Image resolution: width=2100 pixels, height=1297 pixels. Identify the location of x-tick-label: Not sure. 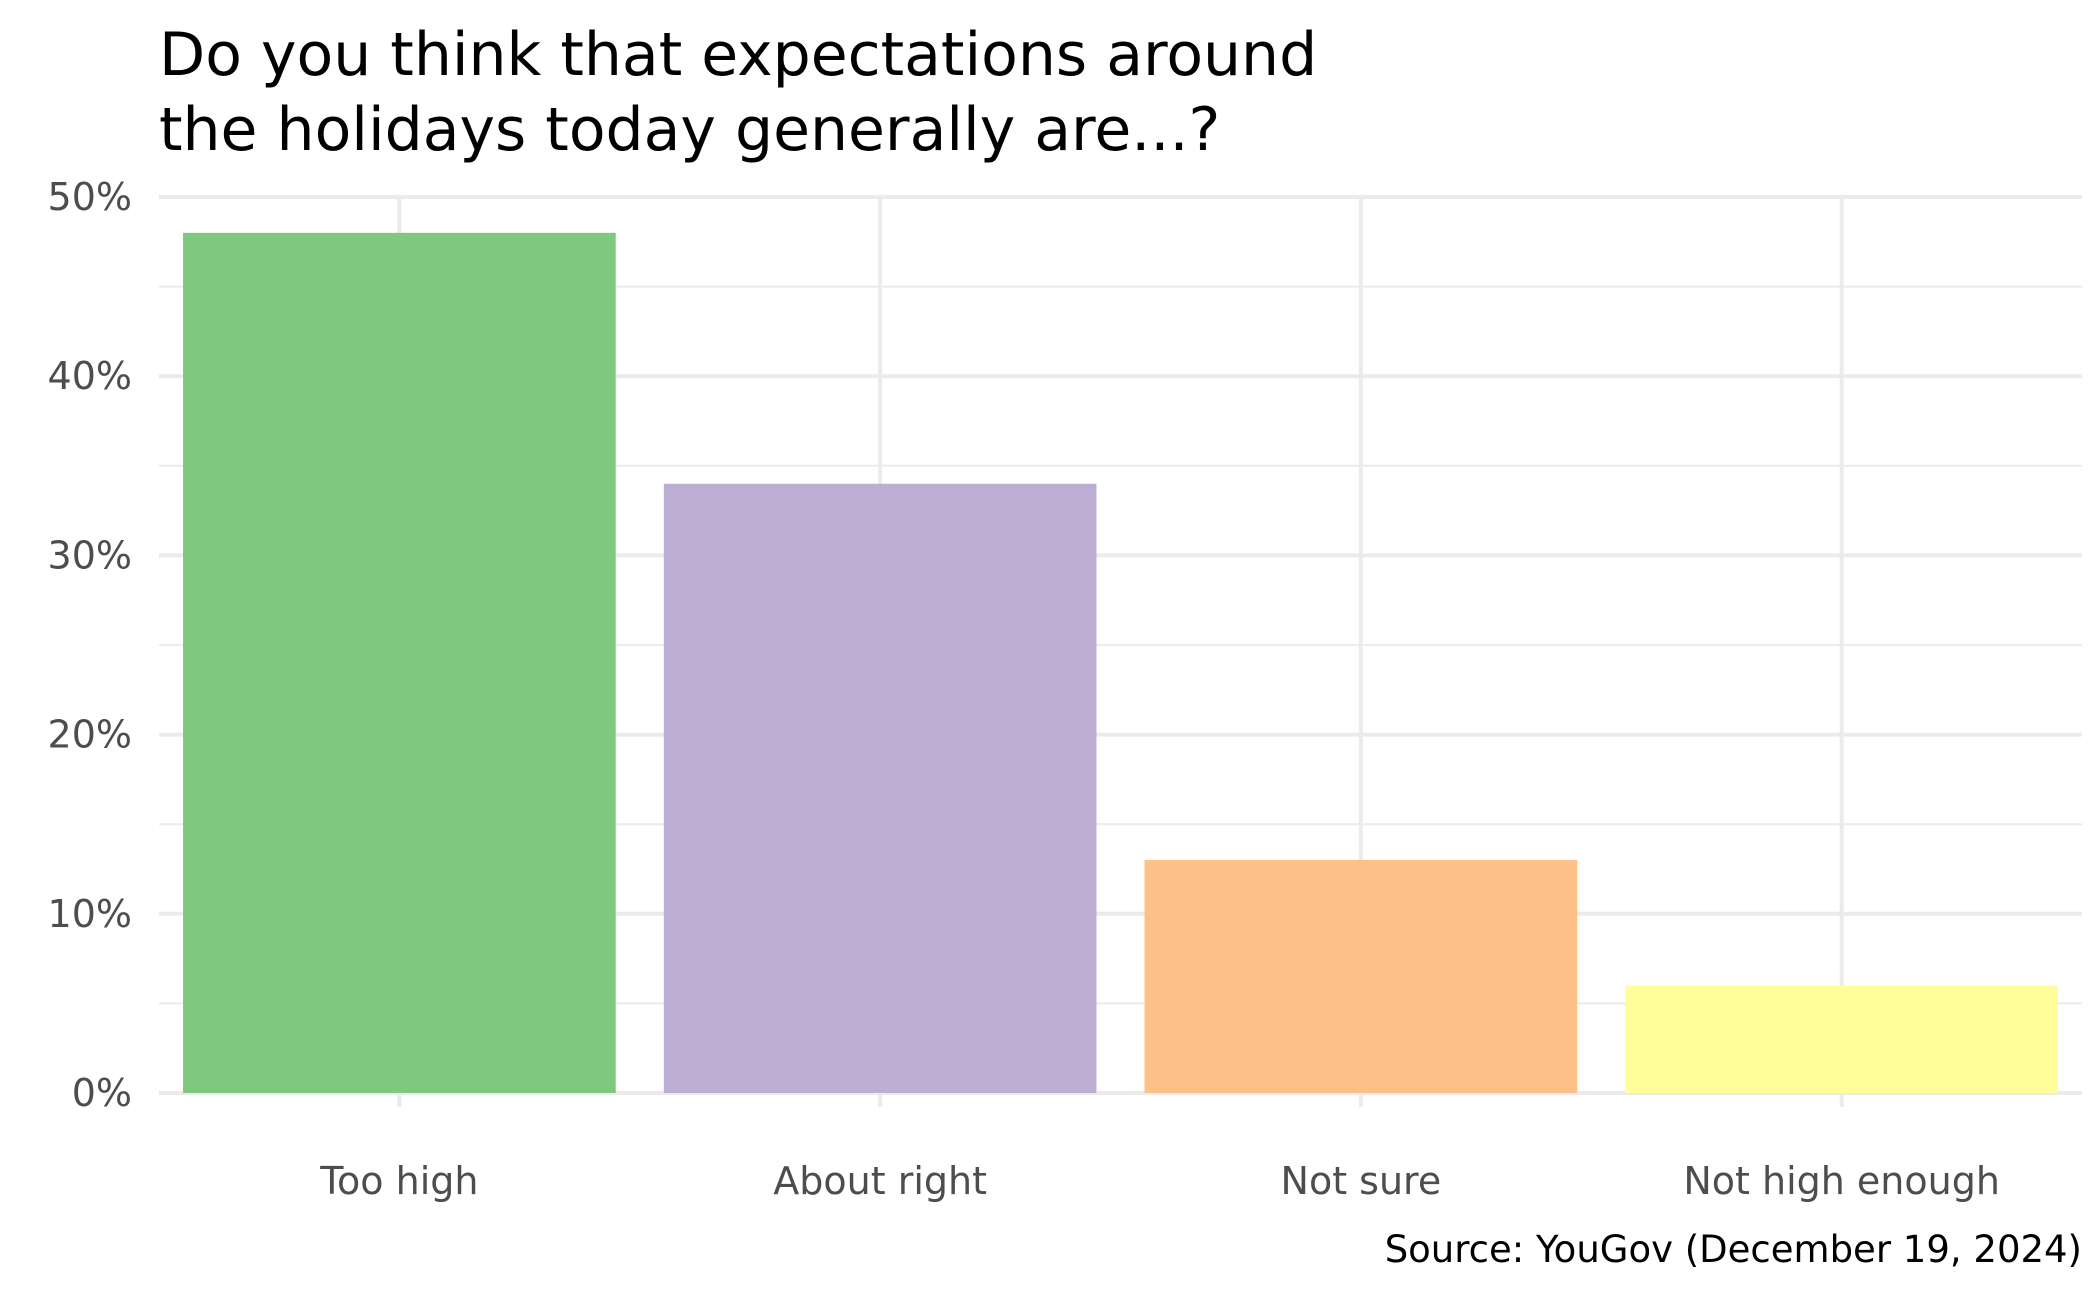
(1361, 1181).